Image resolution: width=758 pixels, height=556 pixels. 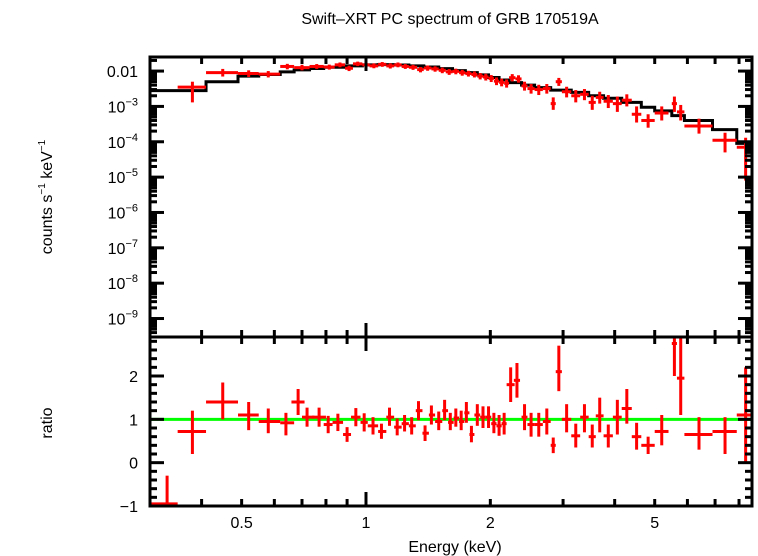 What do you see at coordinates (129, 442) in the screenshot?
I see `ratio-y-tick-labels: 2 1 0 −1` at bounding box center [129, 442].